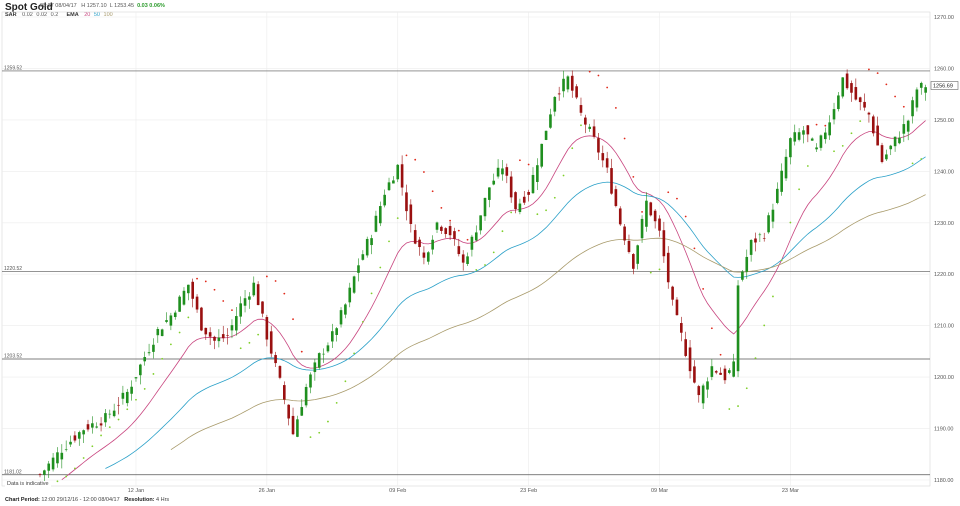 The height and width of the screenshot is (506, 960). Describe the element at coordinates (42, 15) in the screenshot. I see `indicator-param: 0.02` at that location.